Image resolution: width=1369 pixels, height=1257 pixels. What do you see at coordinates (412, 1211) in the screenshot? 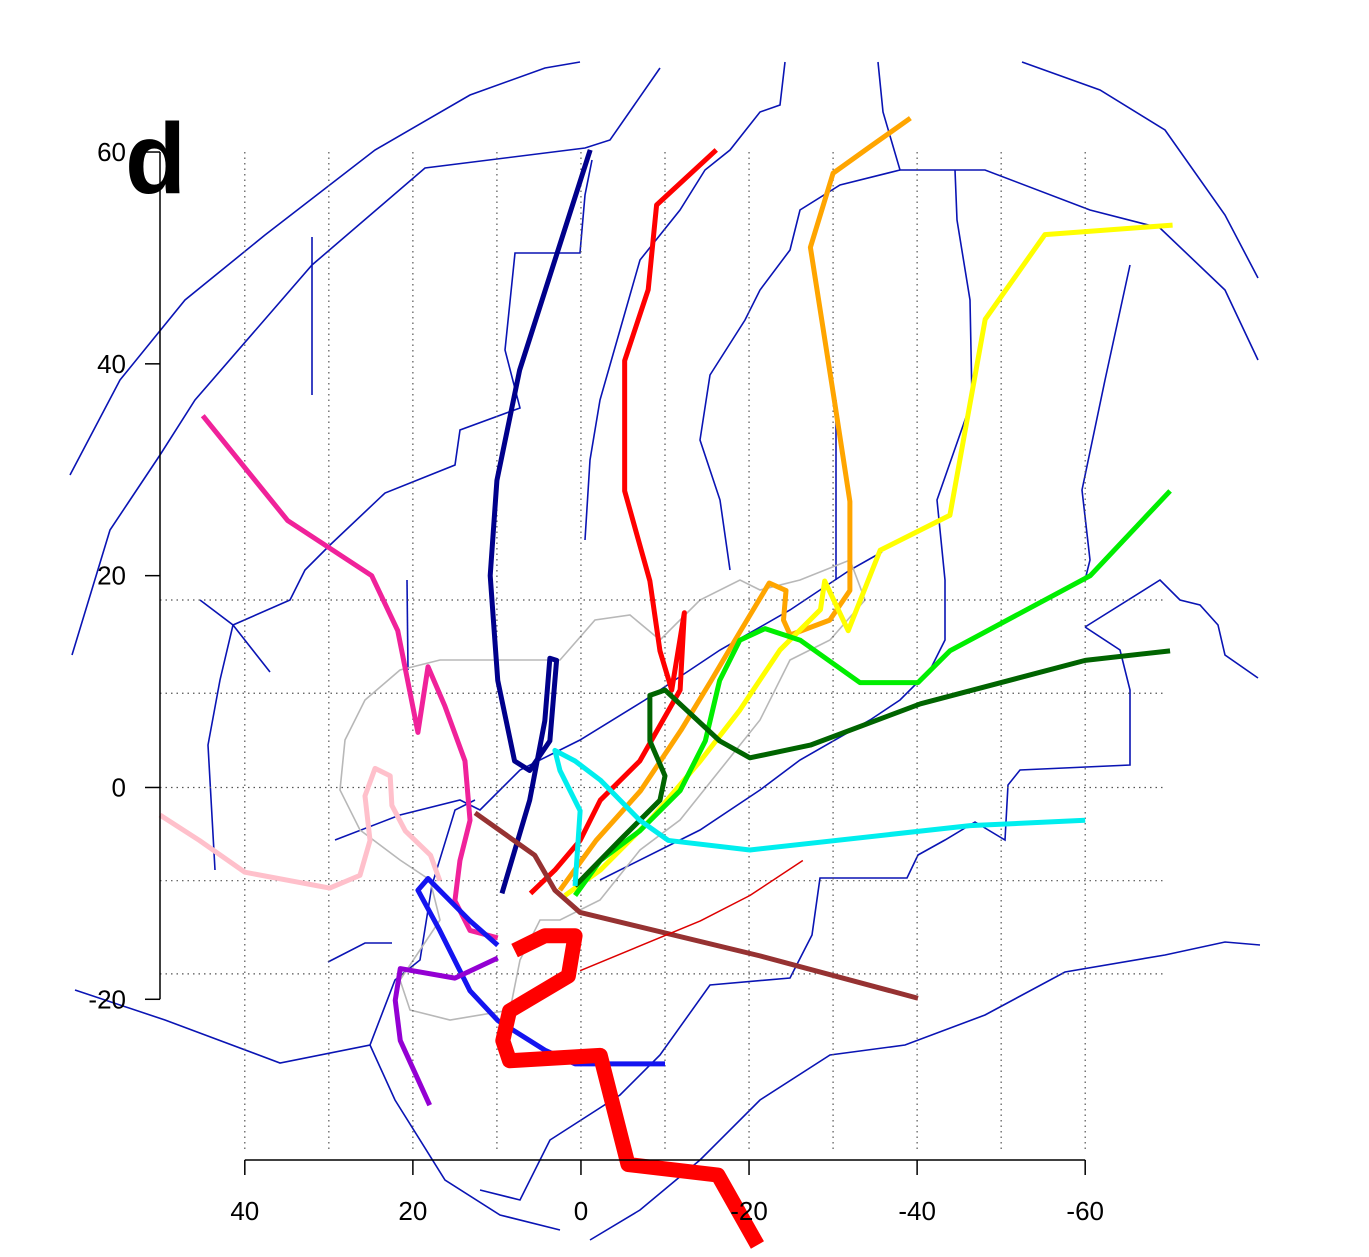
I see `x-tick-label: 20` at bounding box center [412, 1211].